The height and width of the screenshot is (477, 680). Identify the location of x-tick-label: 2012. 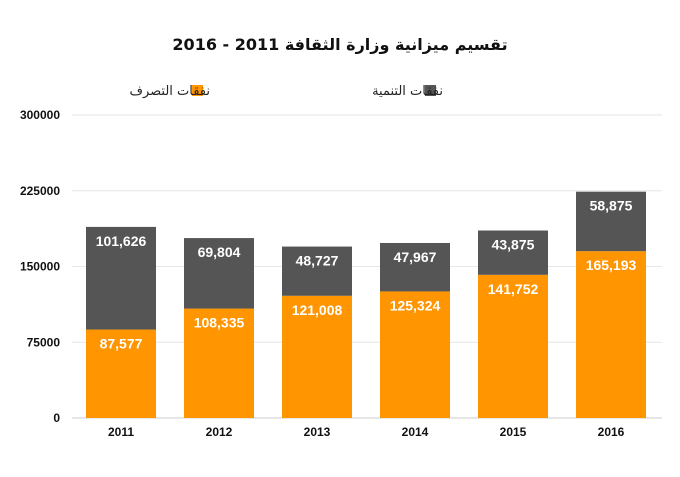
(219, 432).